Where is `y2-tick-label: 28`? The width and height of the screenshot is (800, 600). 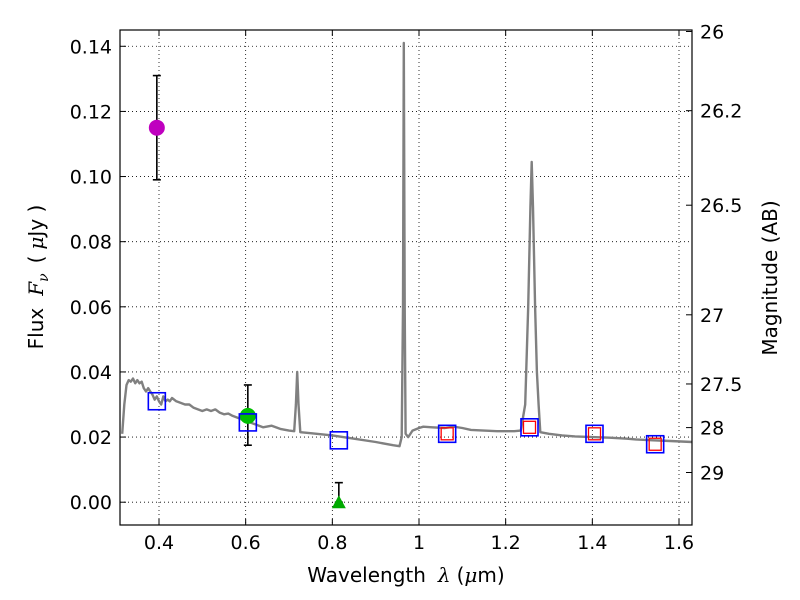 y2-tick-label: 28 is located at coordinates (712, 429).